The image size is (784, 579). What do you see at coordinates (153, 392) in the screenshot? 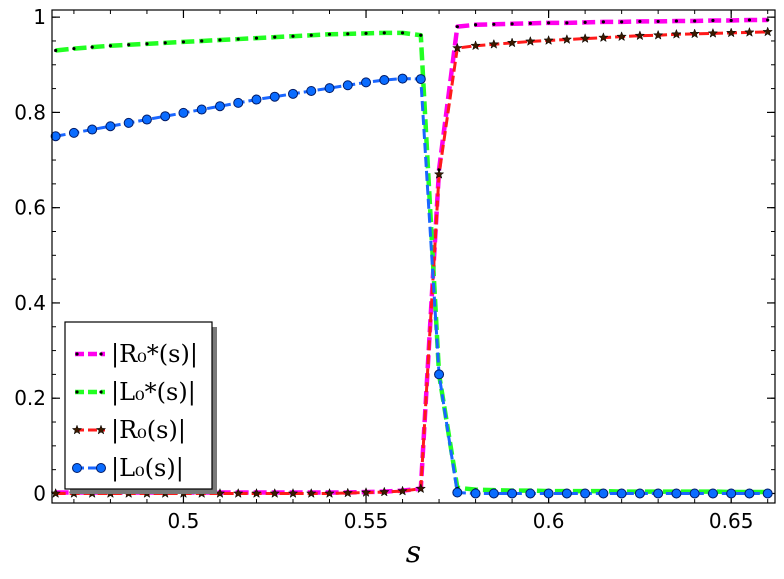
I see `legend-label: |L₀*(s)|` at bounding box center [153, 392].